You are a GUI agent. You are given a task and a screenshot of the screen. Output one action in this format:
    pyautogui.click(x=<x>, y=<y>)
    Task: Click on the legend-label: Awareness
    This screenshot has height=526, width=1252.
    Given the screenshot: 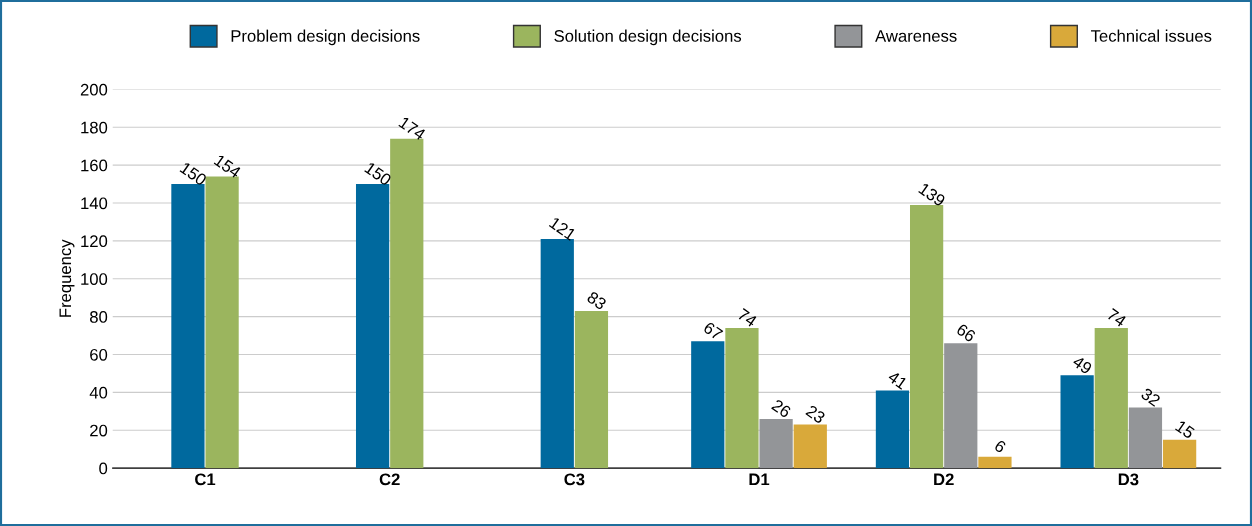 What is the action you would take?
    pyautogui.click(x=916, y=36)
    